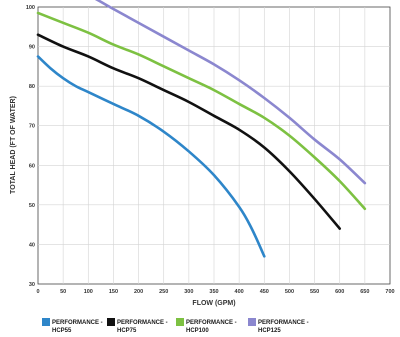 The image size is (400, 337). I want to click on legend-label-hcp75: PERFORMANCE -HCP75, so click(142, 327).